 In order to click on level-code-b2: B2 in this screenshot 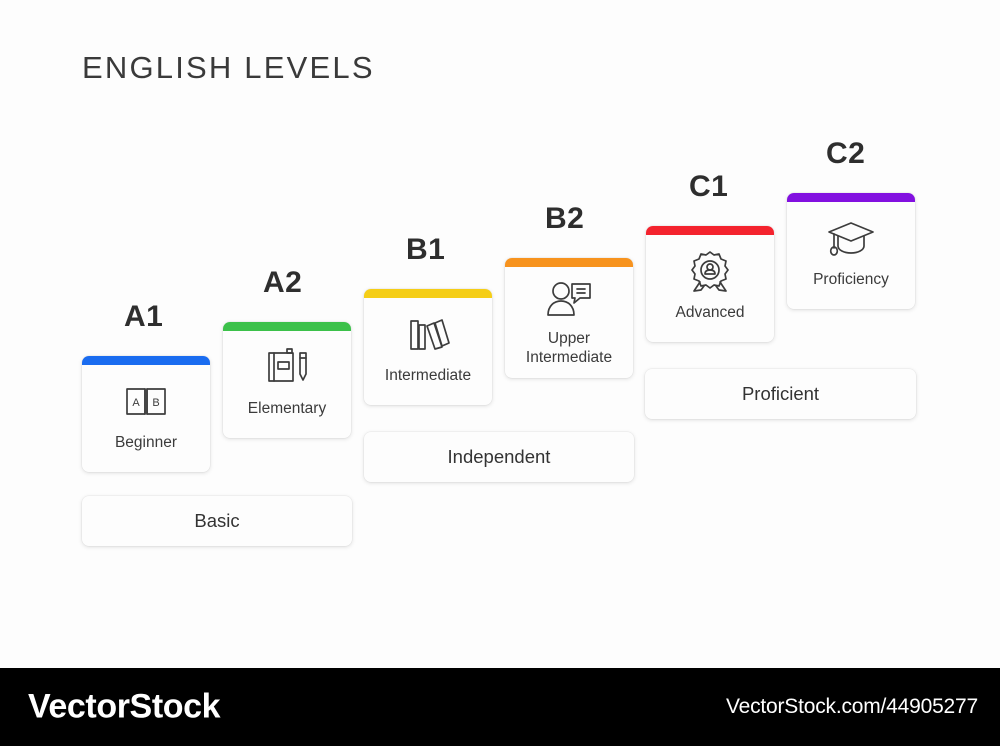, I will do `click(565, 218)`.